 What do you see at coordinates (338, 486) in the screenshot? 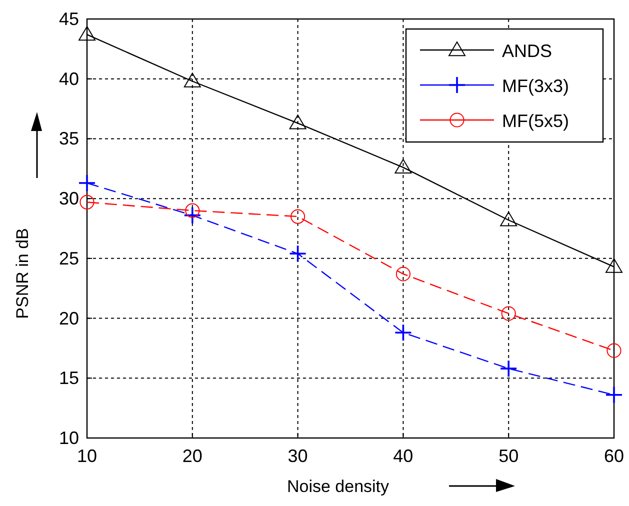
I see `x-axis-title: Noise density` at bounding box center [338, 486].